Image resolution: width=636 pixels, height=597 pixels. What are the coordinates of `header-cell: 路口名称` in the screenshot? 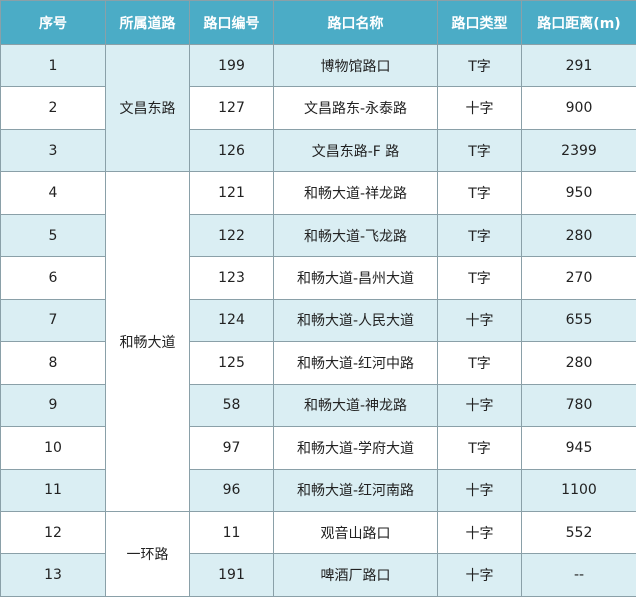 It's located at (355, 22).